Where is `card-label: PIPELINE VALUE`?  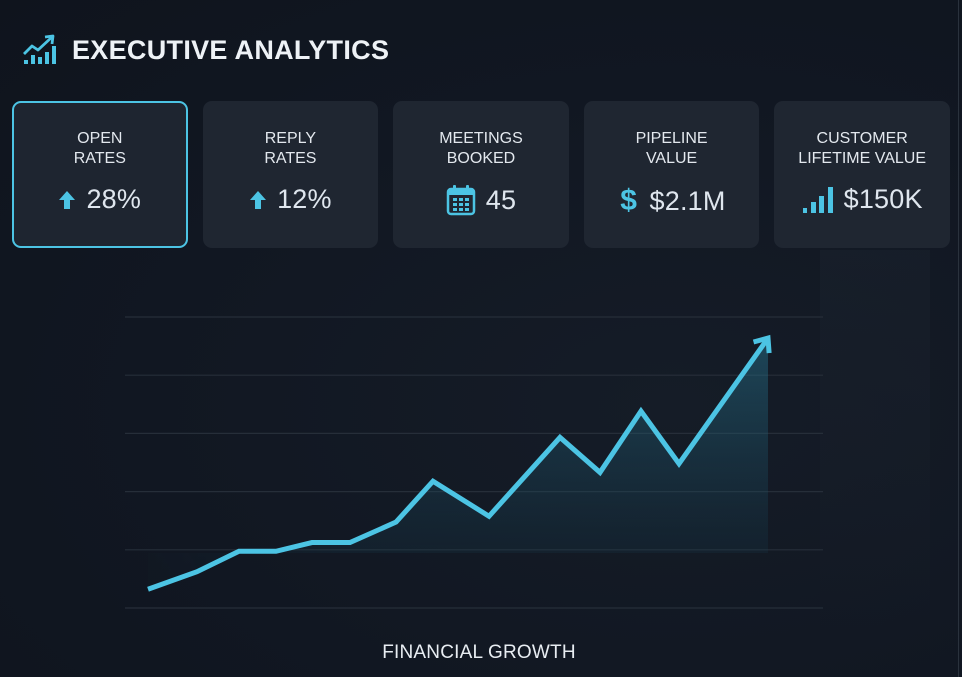
card-label: PIPELINE VALUE is located at coordinates (671, 148).